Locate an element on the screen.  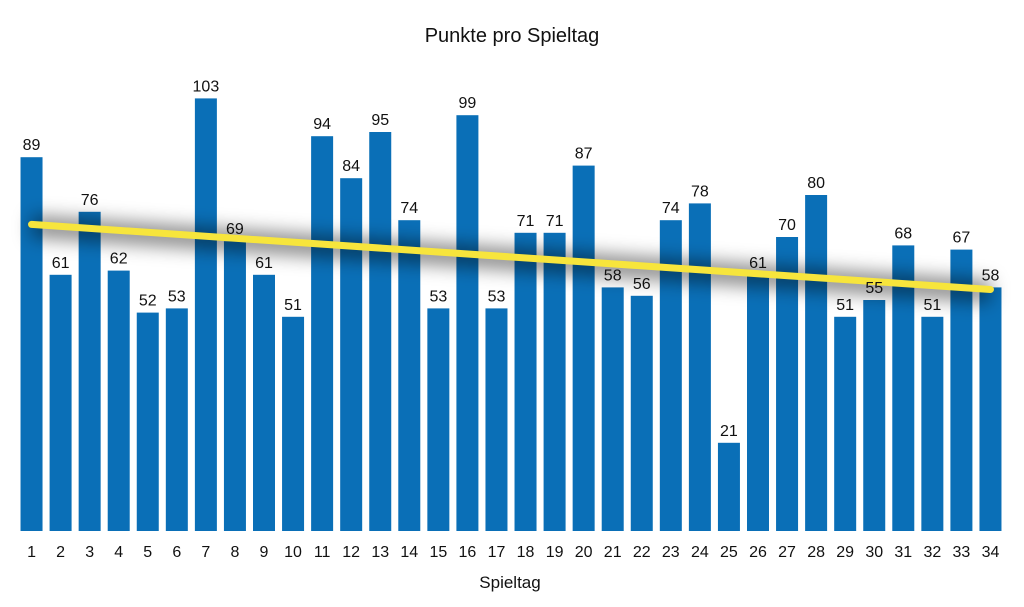
x-tick-label: 17 is located at coordinates (497, 552).